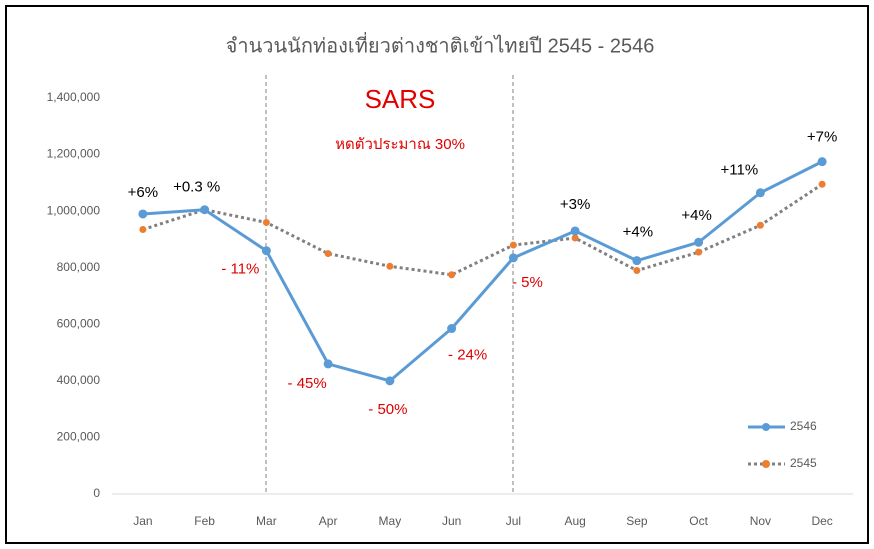 Image resolution: width=874 pixels, height=549 pixels. Describe the element at coordinates (400, 99) in the screenshot. I see `callout-title: SARS` at that location.